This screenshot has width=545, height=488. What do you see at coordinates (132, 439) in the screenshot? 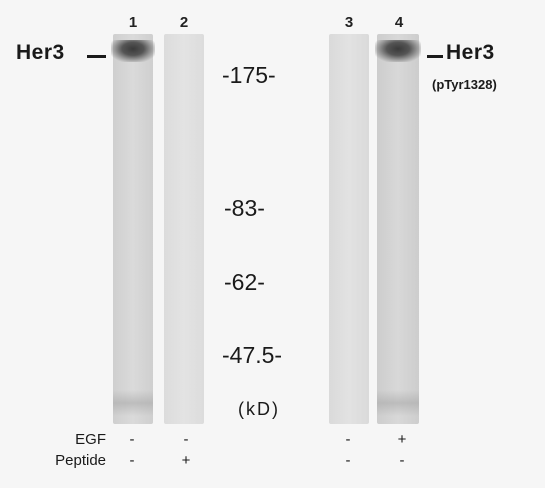
I see `egf-lane-1: -` at bounding box center [132, 439].